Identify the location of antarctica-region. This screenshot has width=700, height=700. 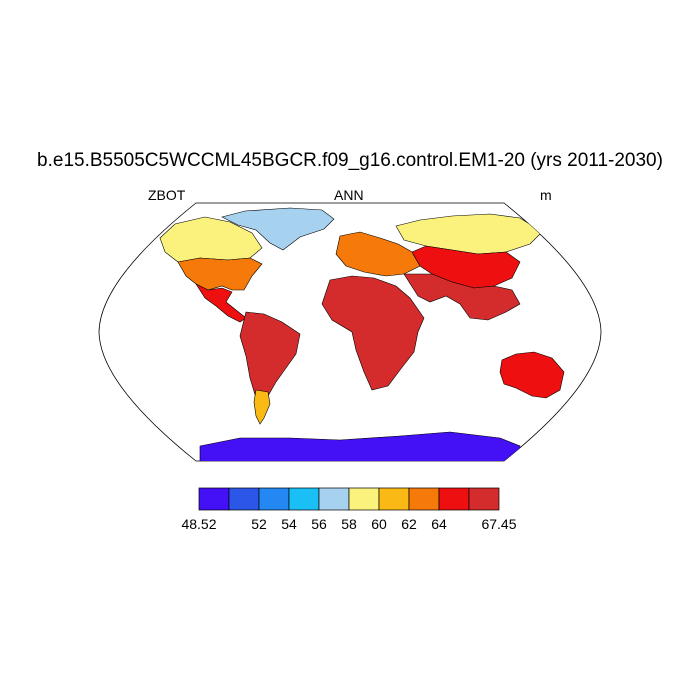
(360, 446).